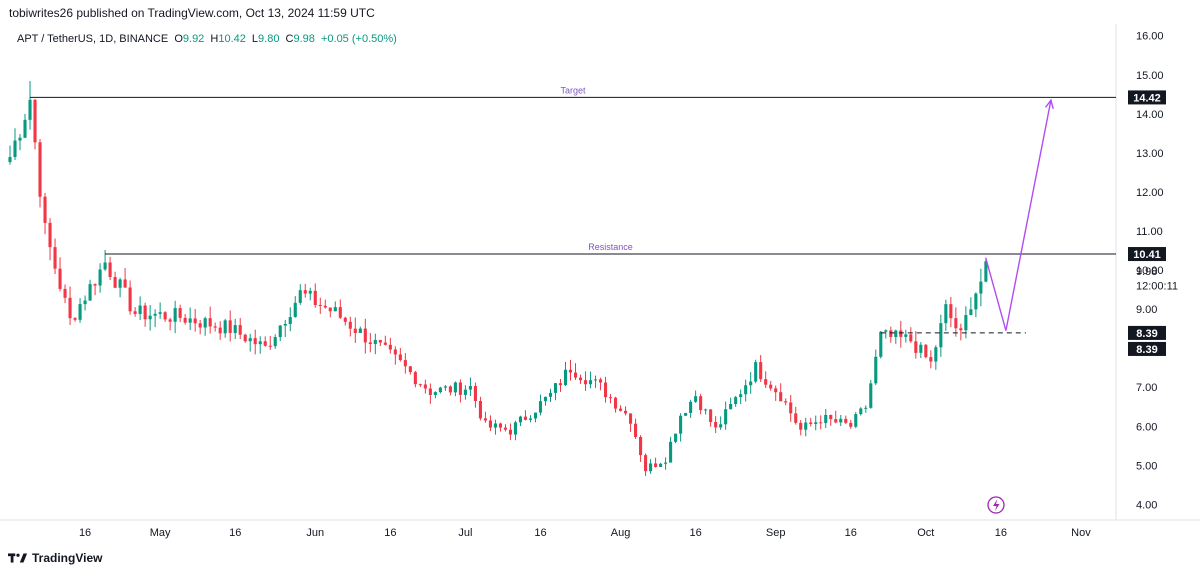  Describe the element at coordinates (93, 39) in the screenshot. I see `symbol-label: APT / TetherUS, 1D, BINANCE` at that location.